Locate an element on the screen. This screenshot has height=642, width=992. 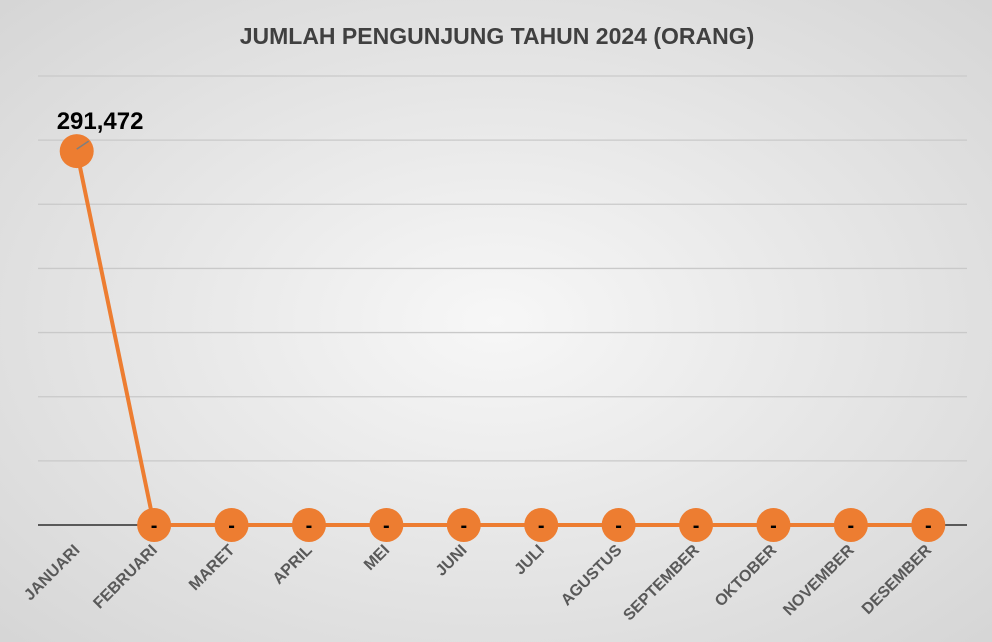
data-label-maret: - is located at coordinates (231, 526).